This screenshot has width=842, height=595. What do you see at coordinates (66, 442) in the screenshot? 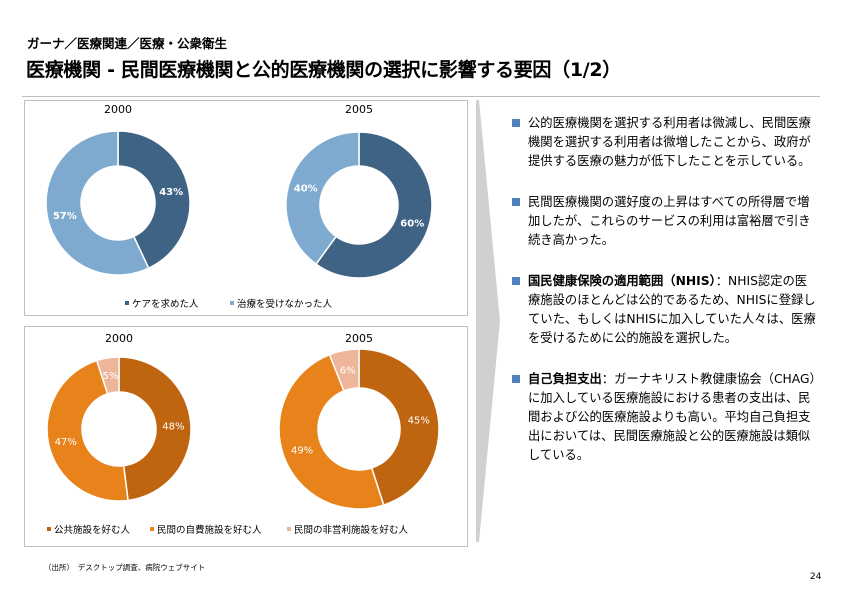
I see `slice-label: 47%` at bounding box center [66, 442].